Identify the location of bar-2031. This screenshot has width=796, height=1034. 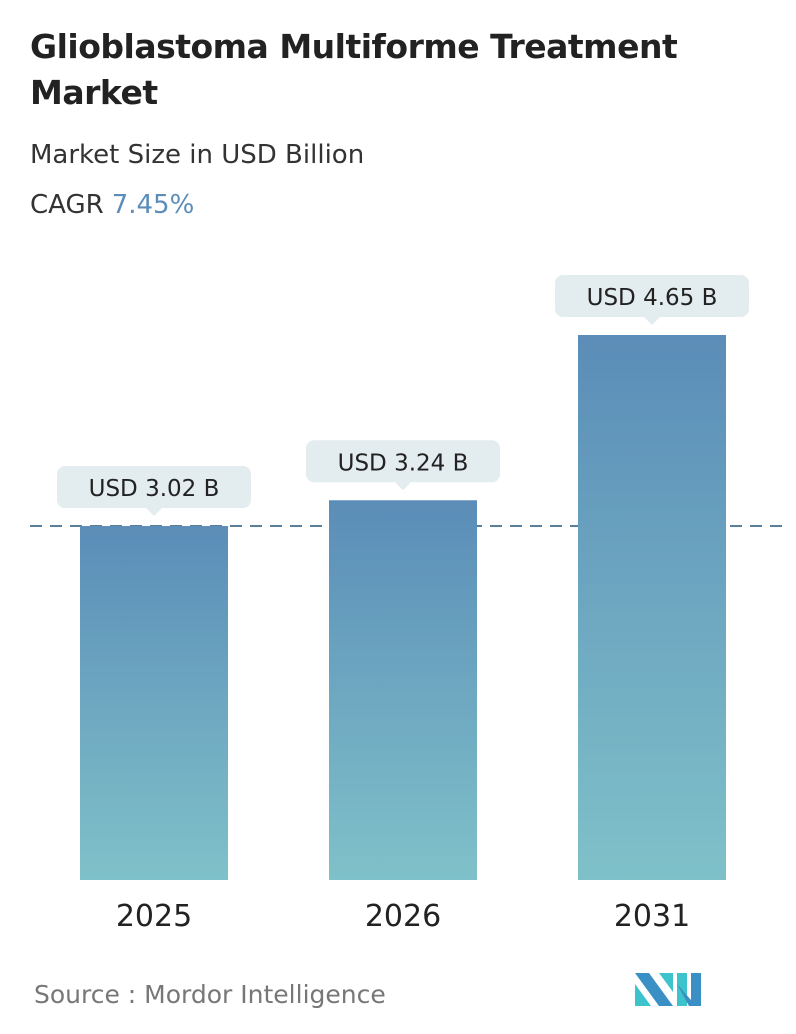
(652, 607).